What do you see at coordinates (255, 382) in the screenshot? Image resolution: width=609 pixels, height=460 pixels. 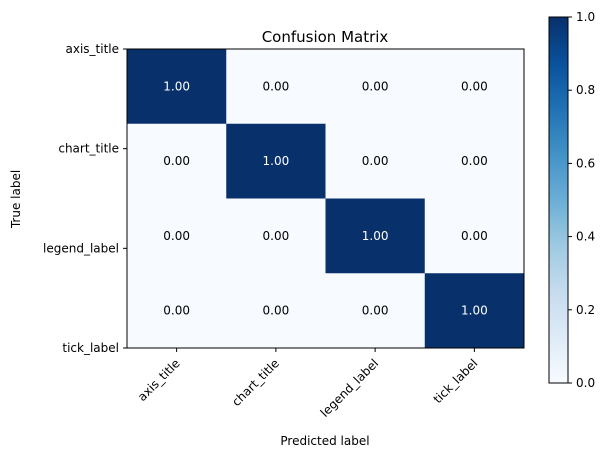 I see `x-tick-label: chart_title` at bounding box center [255, 382].